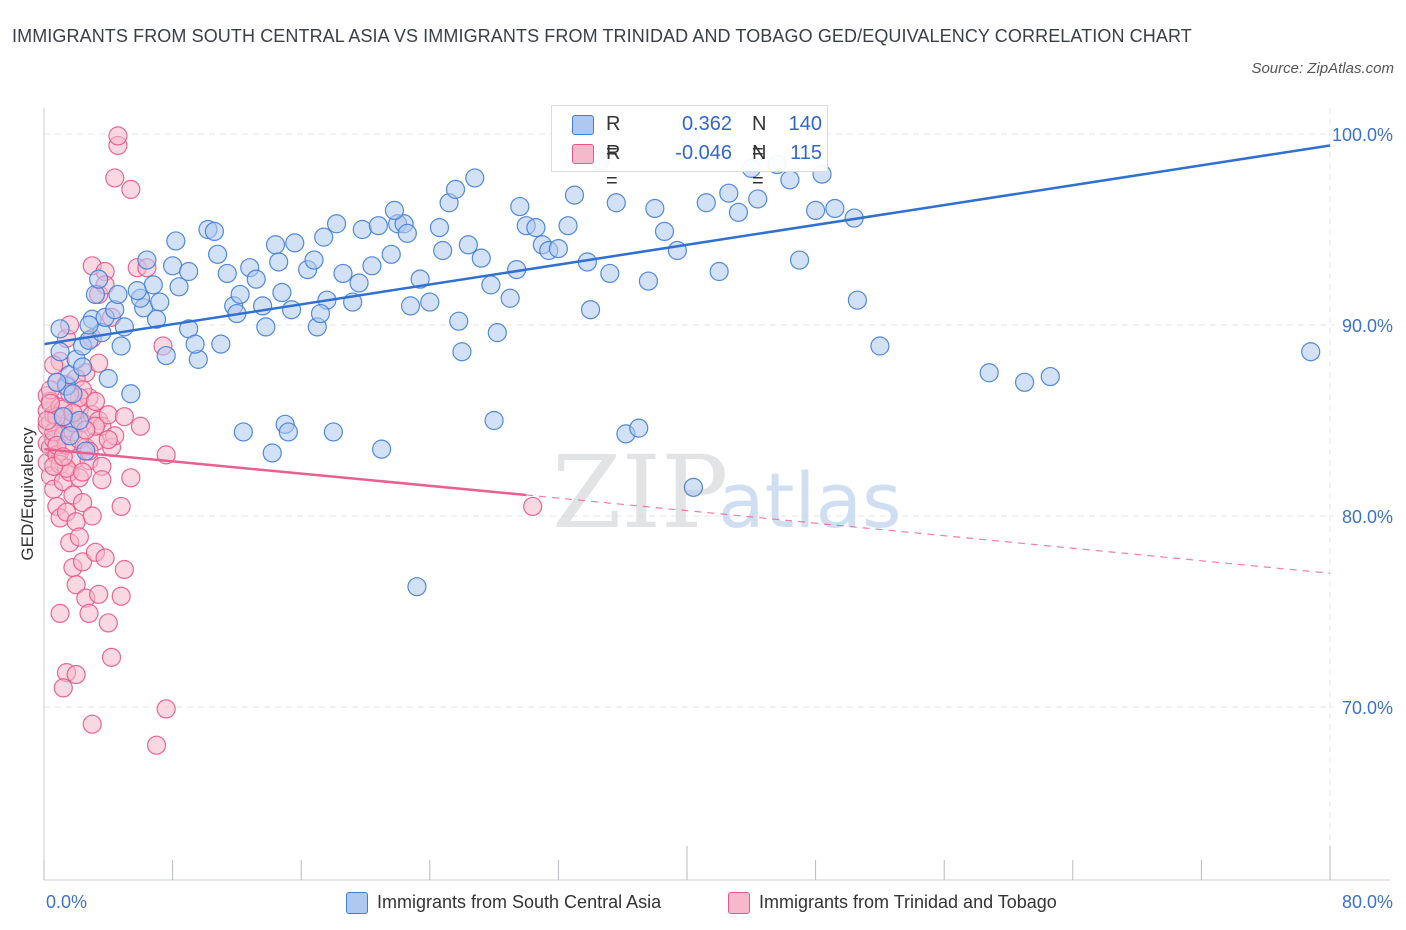 The image size is (1406, 930). What do you see at coordinates (613, 167) in the screenshot?
I see `legend-r-label: R =` at bounding box center [613, 167].